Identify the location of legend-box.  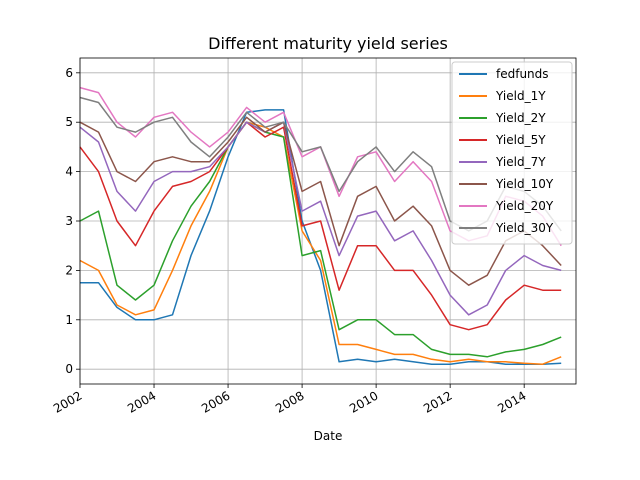
(512, 153).